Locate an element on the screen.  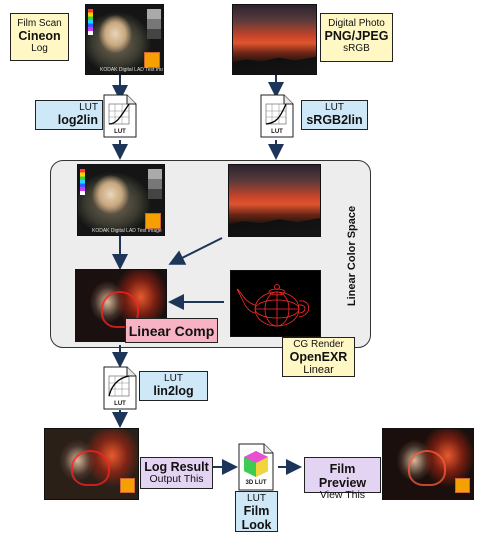
cg-render-label: CG Render OpenEXR Linear is located at coordinates (318, 357).